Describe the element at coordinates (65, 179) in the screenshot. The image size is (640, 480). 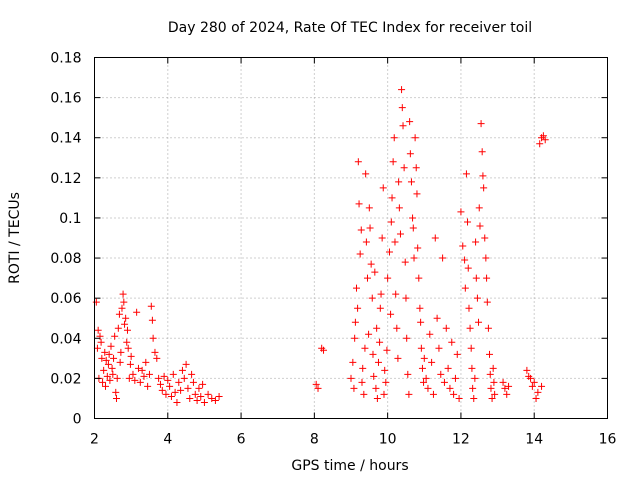
I see `y-tick-label: 0.12` at that location.